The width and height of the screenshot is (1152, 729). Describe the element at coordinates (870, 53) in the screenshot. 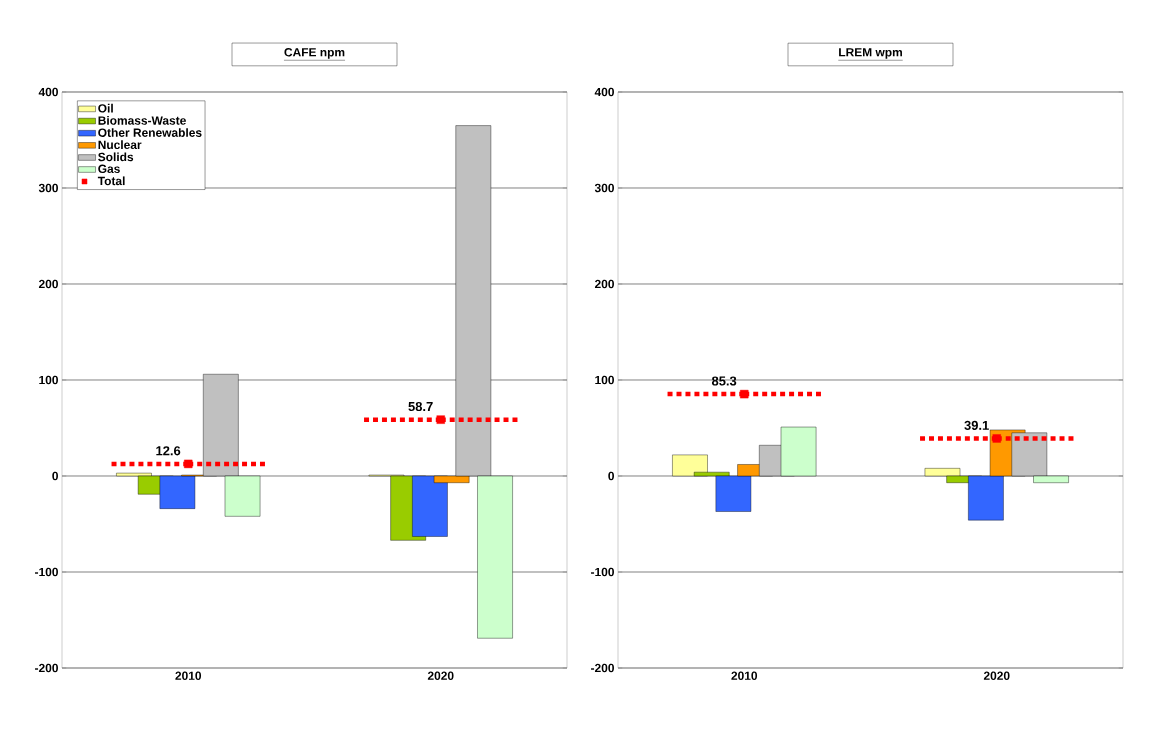

I see `chart-title: LREM wpm` at that location.